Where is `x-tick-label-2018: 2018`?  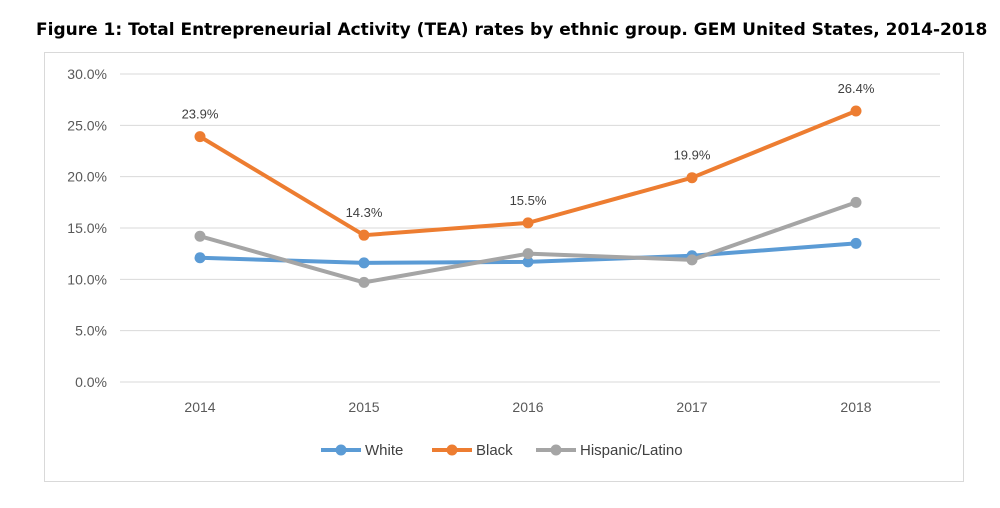 x-tick-label-2018: 2018 is located at coordinates (855, 407).